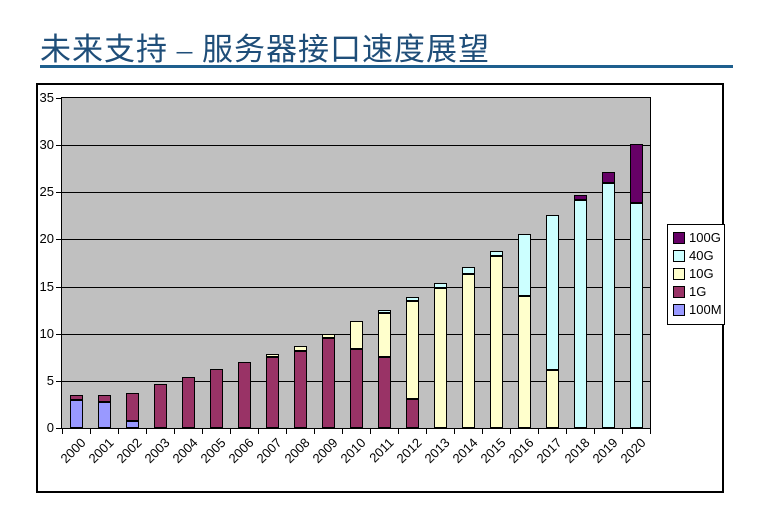 Image resolution: width=772 pixels, height=521 pixels. I want to click on chart-legend: 100G 40G 10G 1G 100M, so click(696, 274).